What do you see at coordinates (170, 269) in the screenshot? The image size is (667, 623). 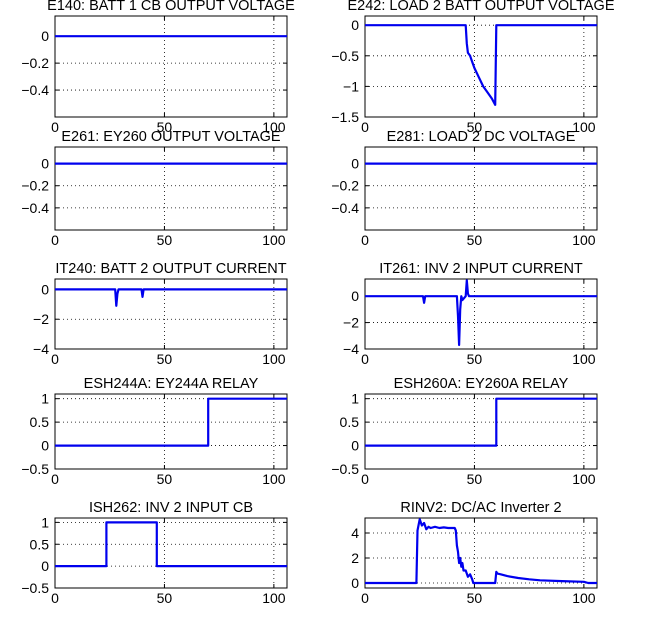 I see `subplot-title: IT240: BATT 2 OUTPUT CURRENT` at bounding box center [170, 269].